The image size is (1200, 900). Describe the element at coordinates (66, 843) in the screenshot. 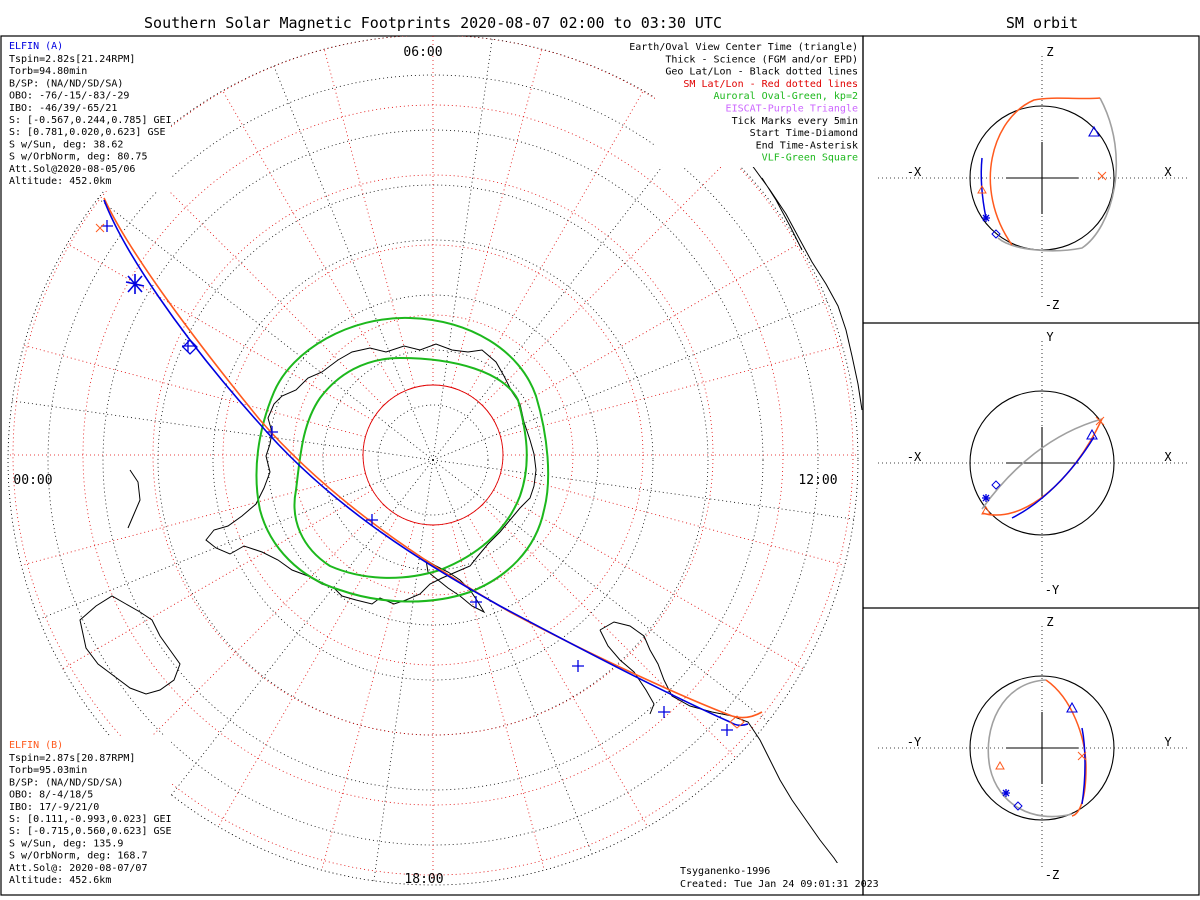

I see `info-line: S w/Sun, deg: 135.9` at that location.